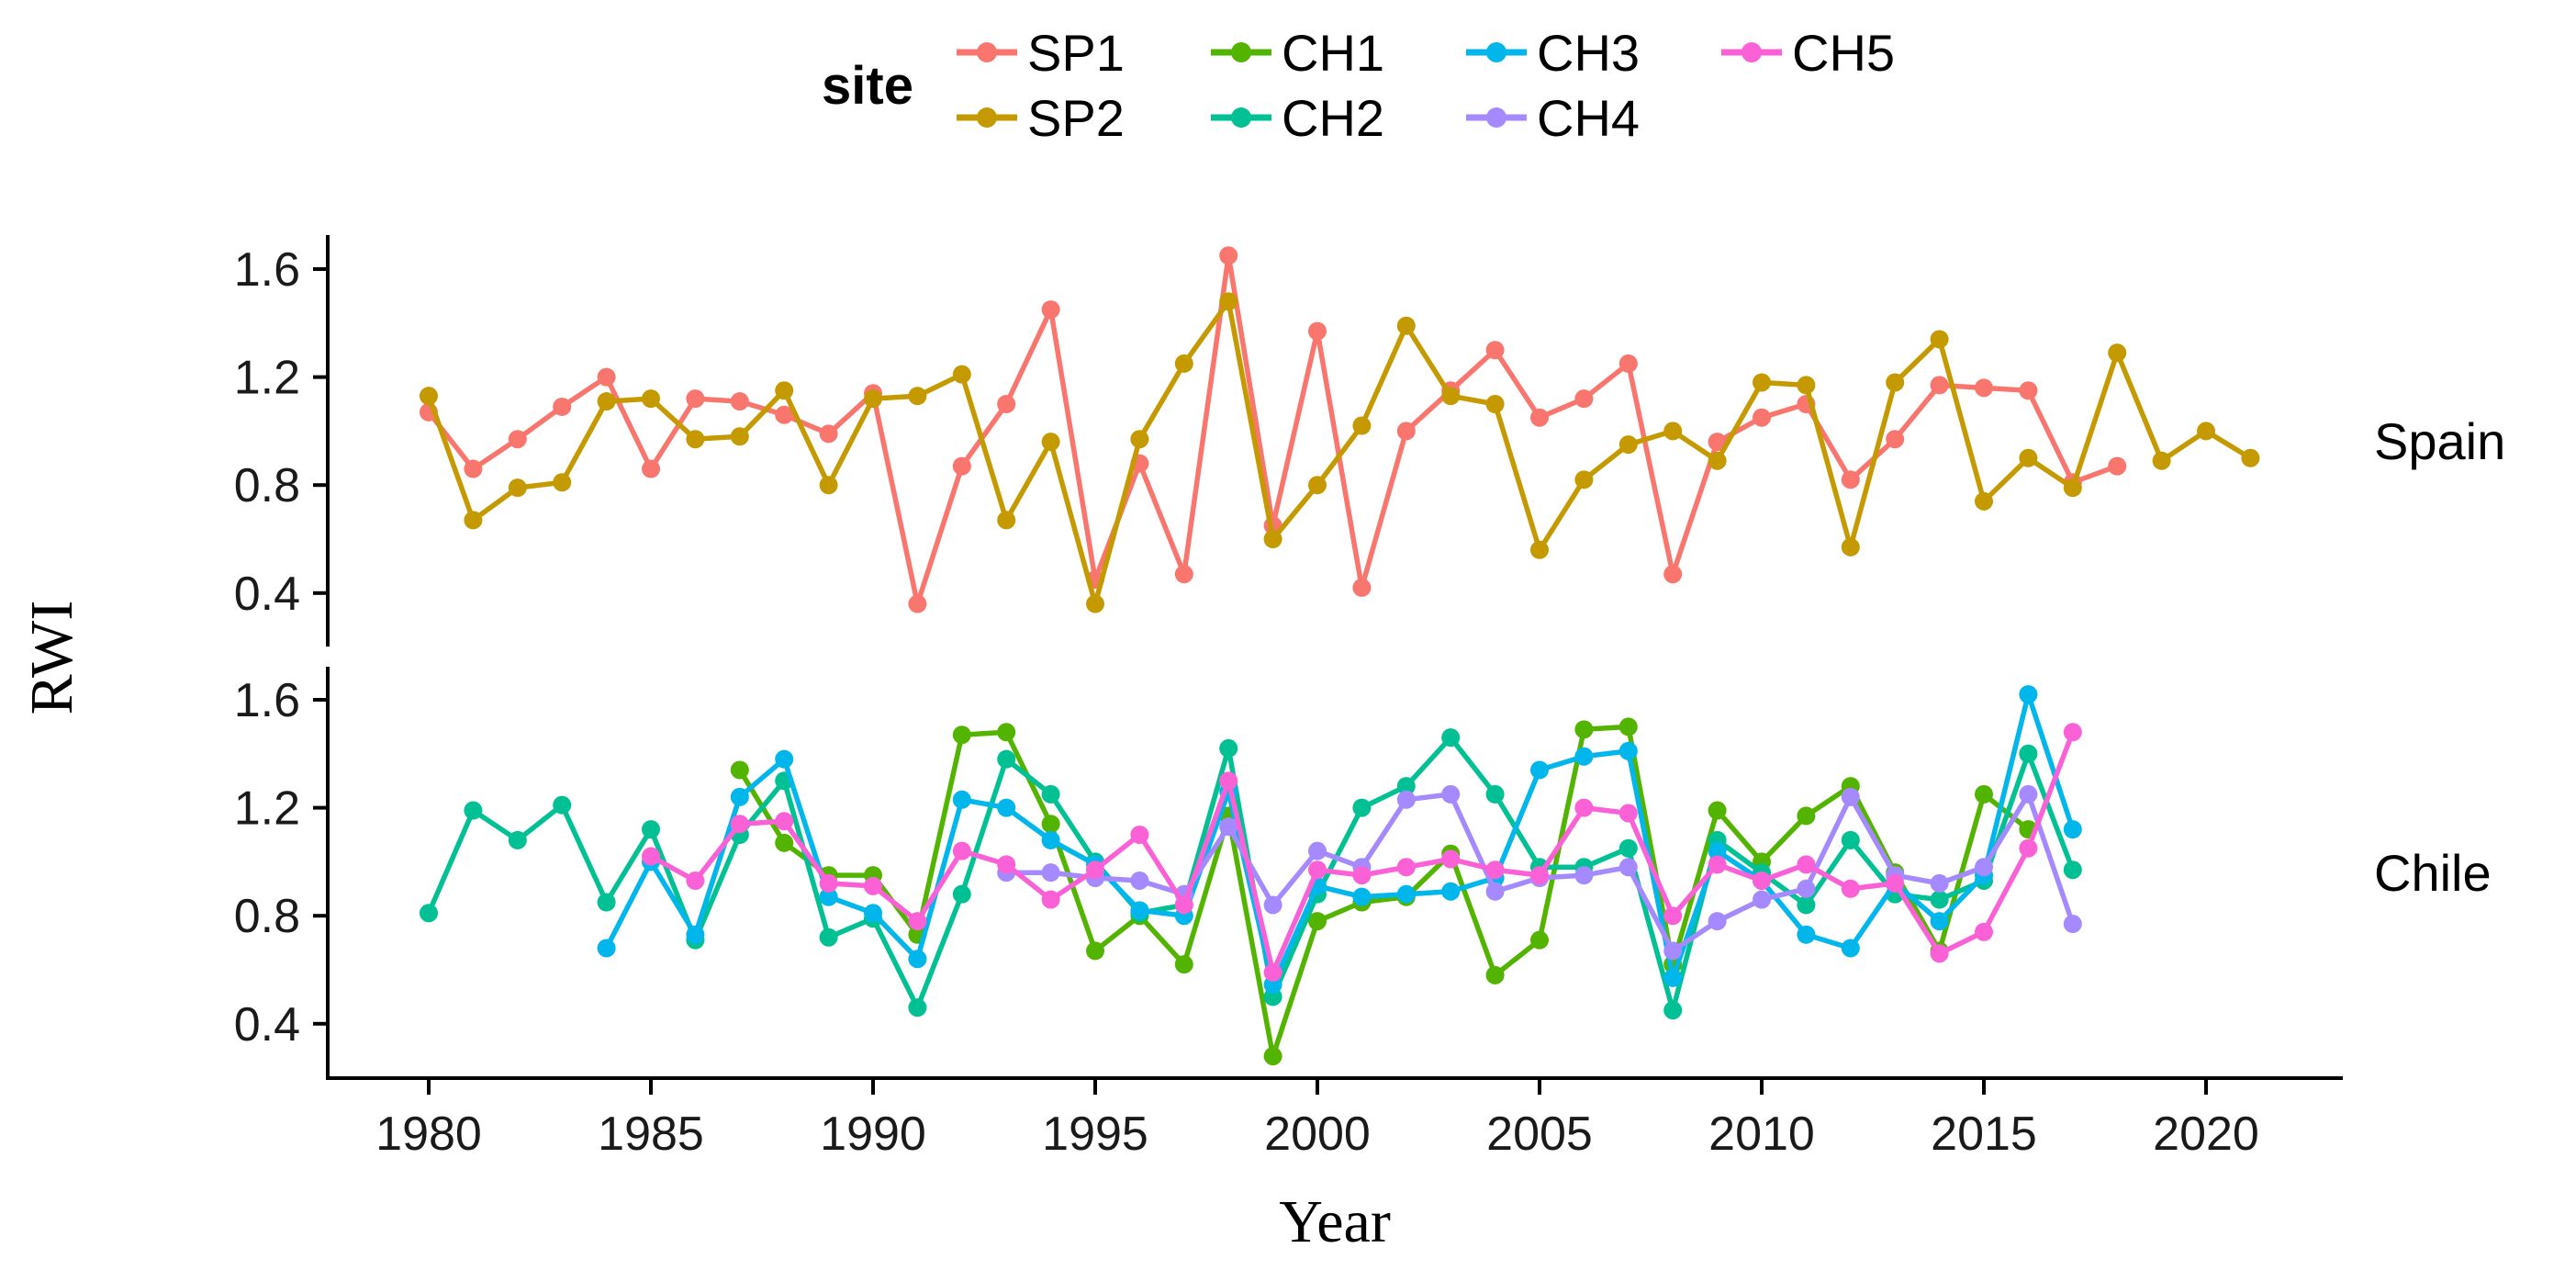  What do you see at coordinates (1272, 539) in the screenshot?
I see `data-point-SP2-1999` at bounding box center [1272, 539].